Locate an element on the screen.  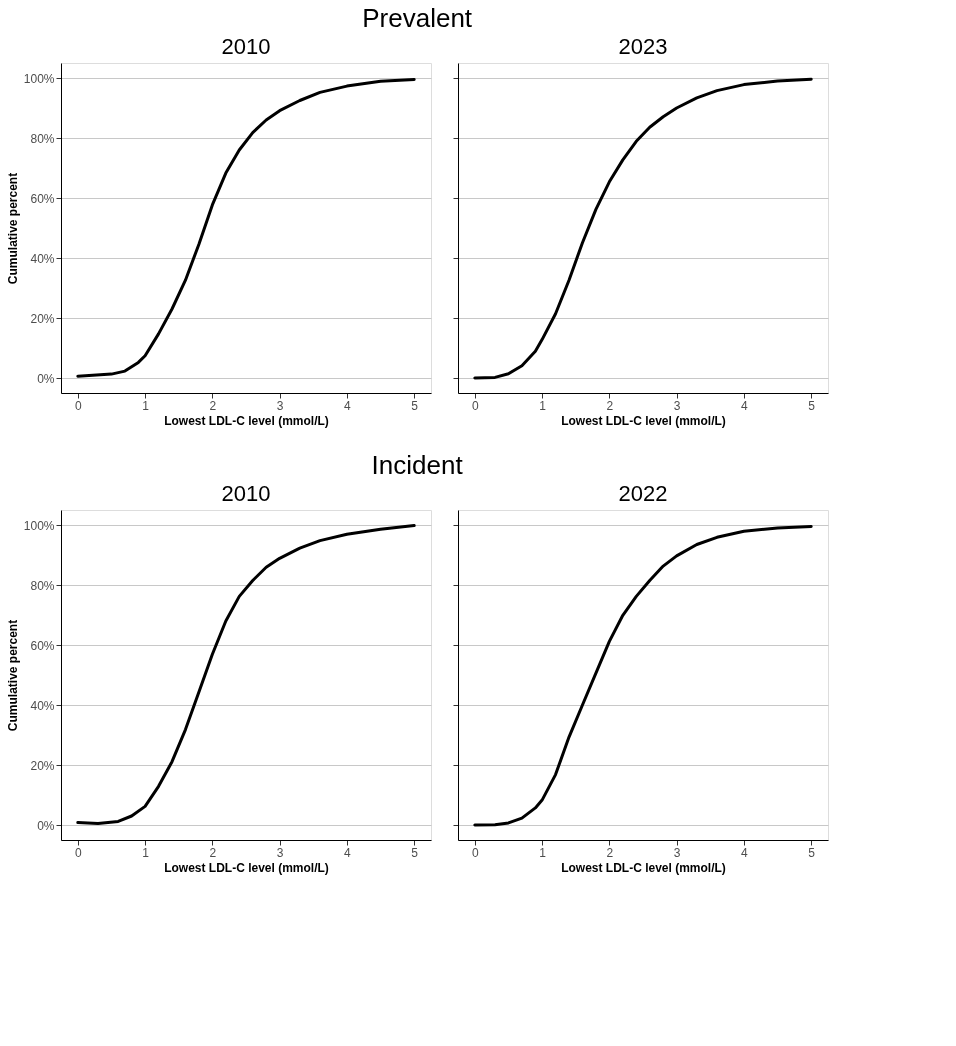
text: Incident is located at coordinates (417, 464).